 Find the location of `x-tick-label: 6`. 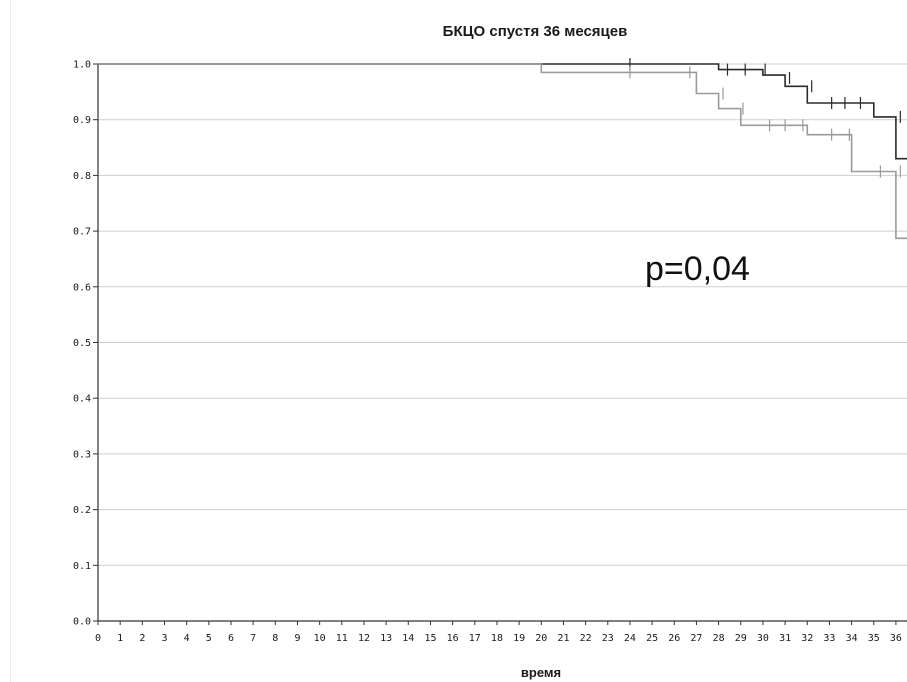

x-tick-label: 6 is located at coordinates (231, 638).